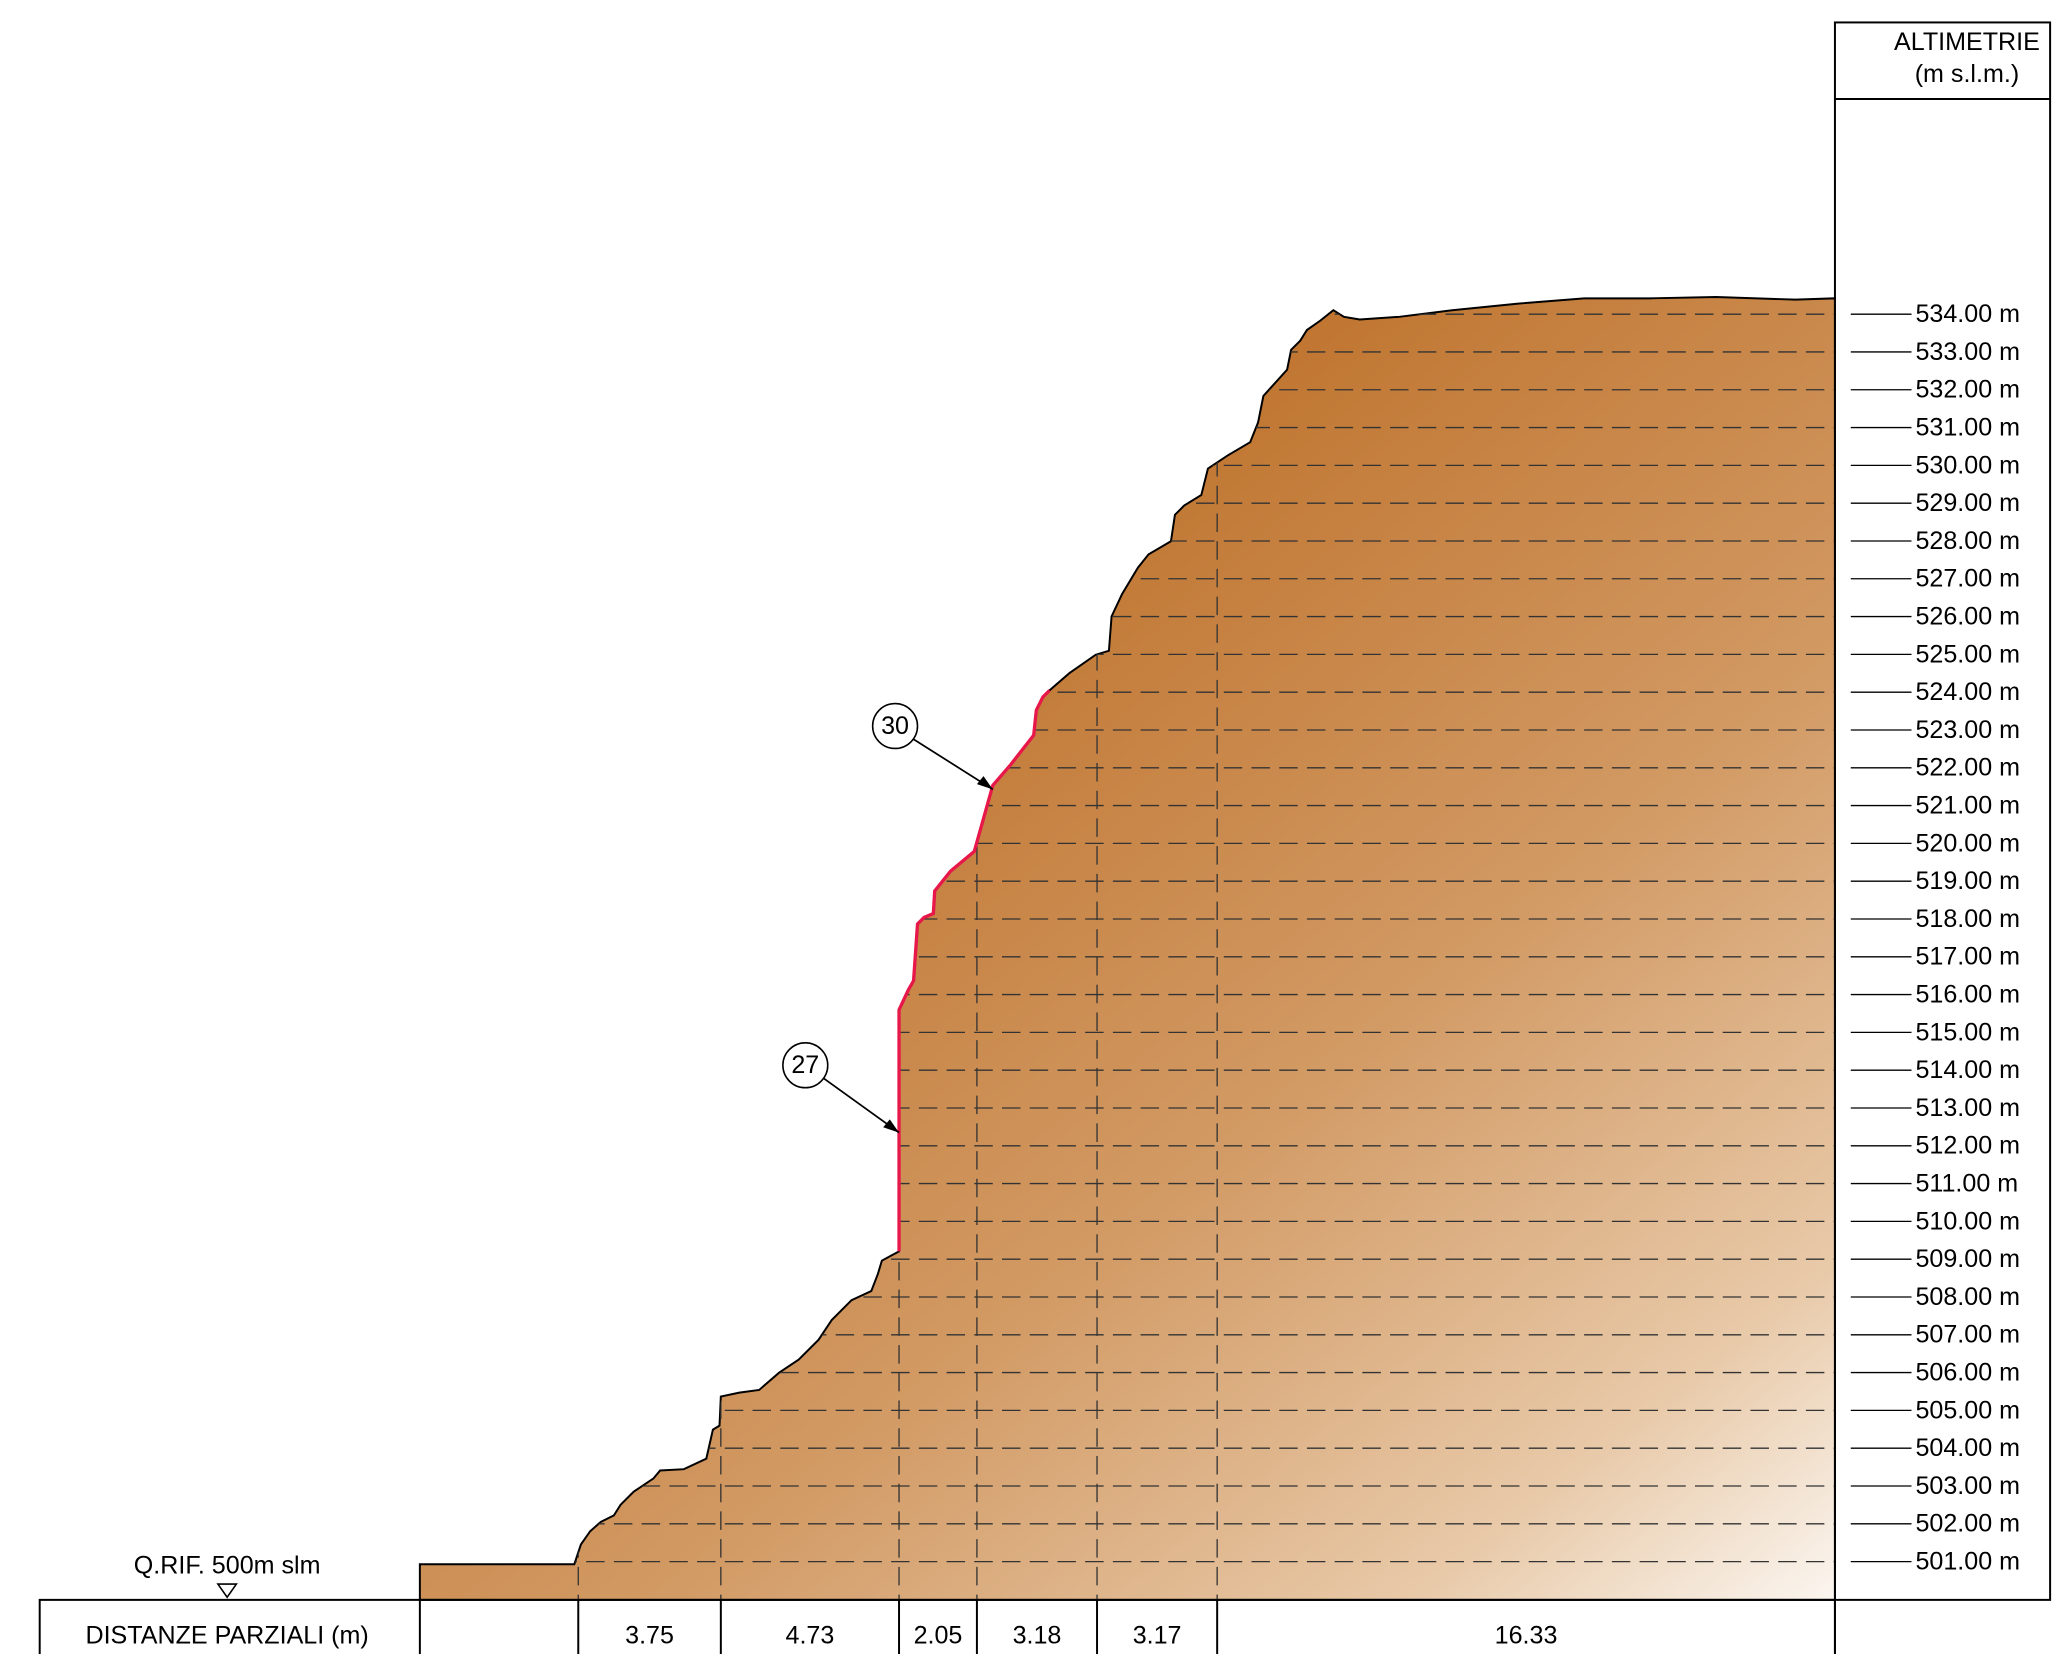 This screenshot has width=2070, height=1654. Describe the element at coordinates (1967, 1335) in the screenshot. I see `elevation-label: 507.00 m` at that location.